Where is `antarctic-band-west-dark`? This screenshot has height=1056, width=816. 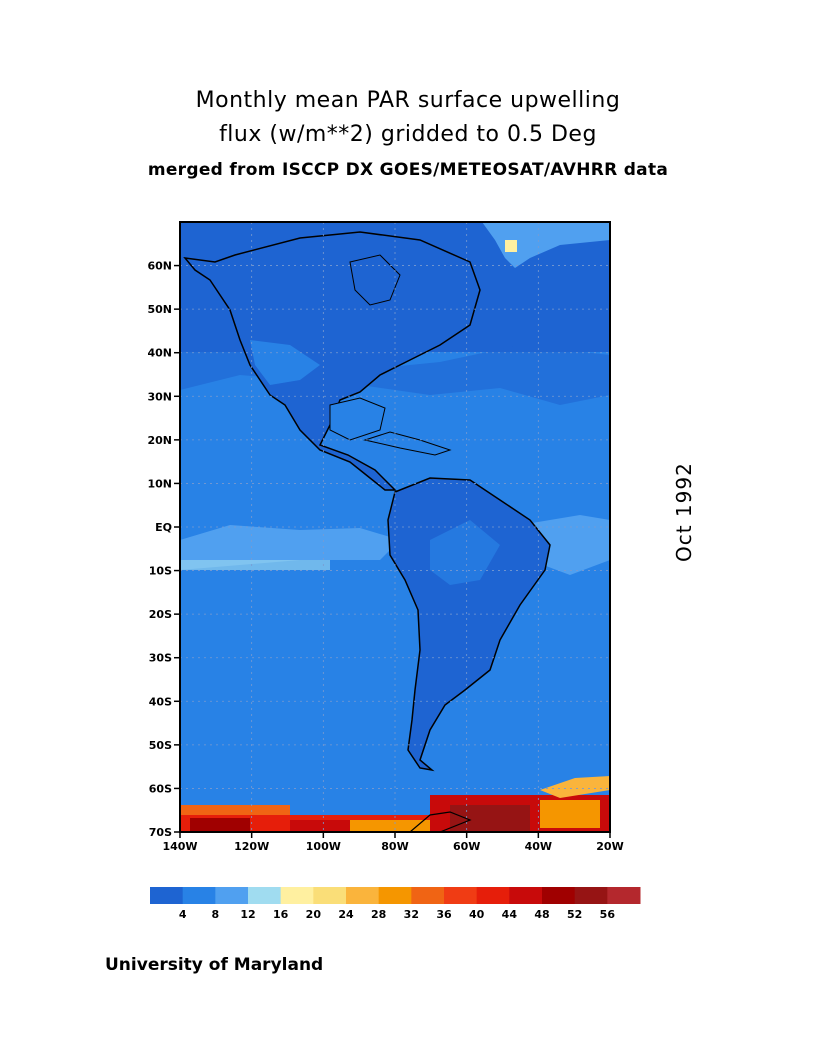 antarctic-band-west-dark is located at coordinates (220, 825).